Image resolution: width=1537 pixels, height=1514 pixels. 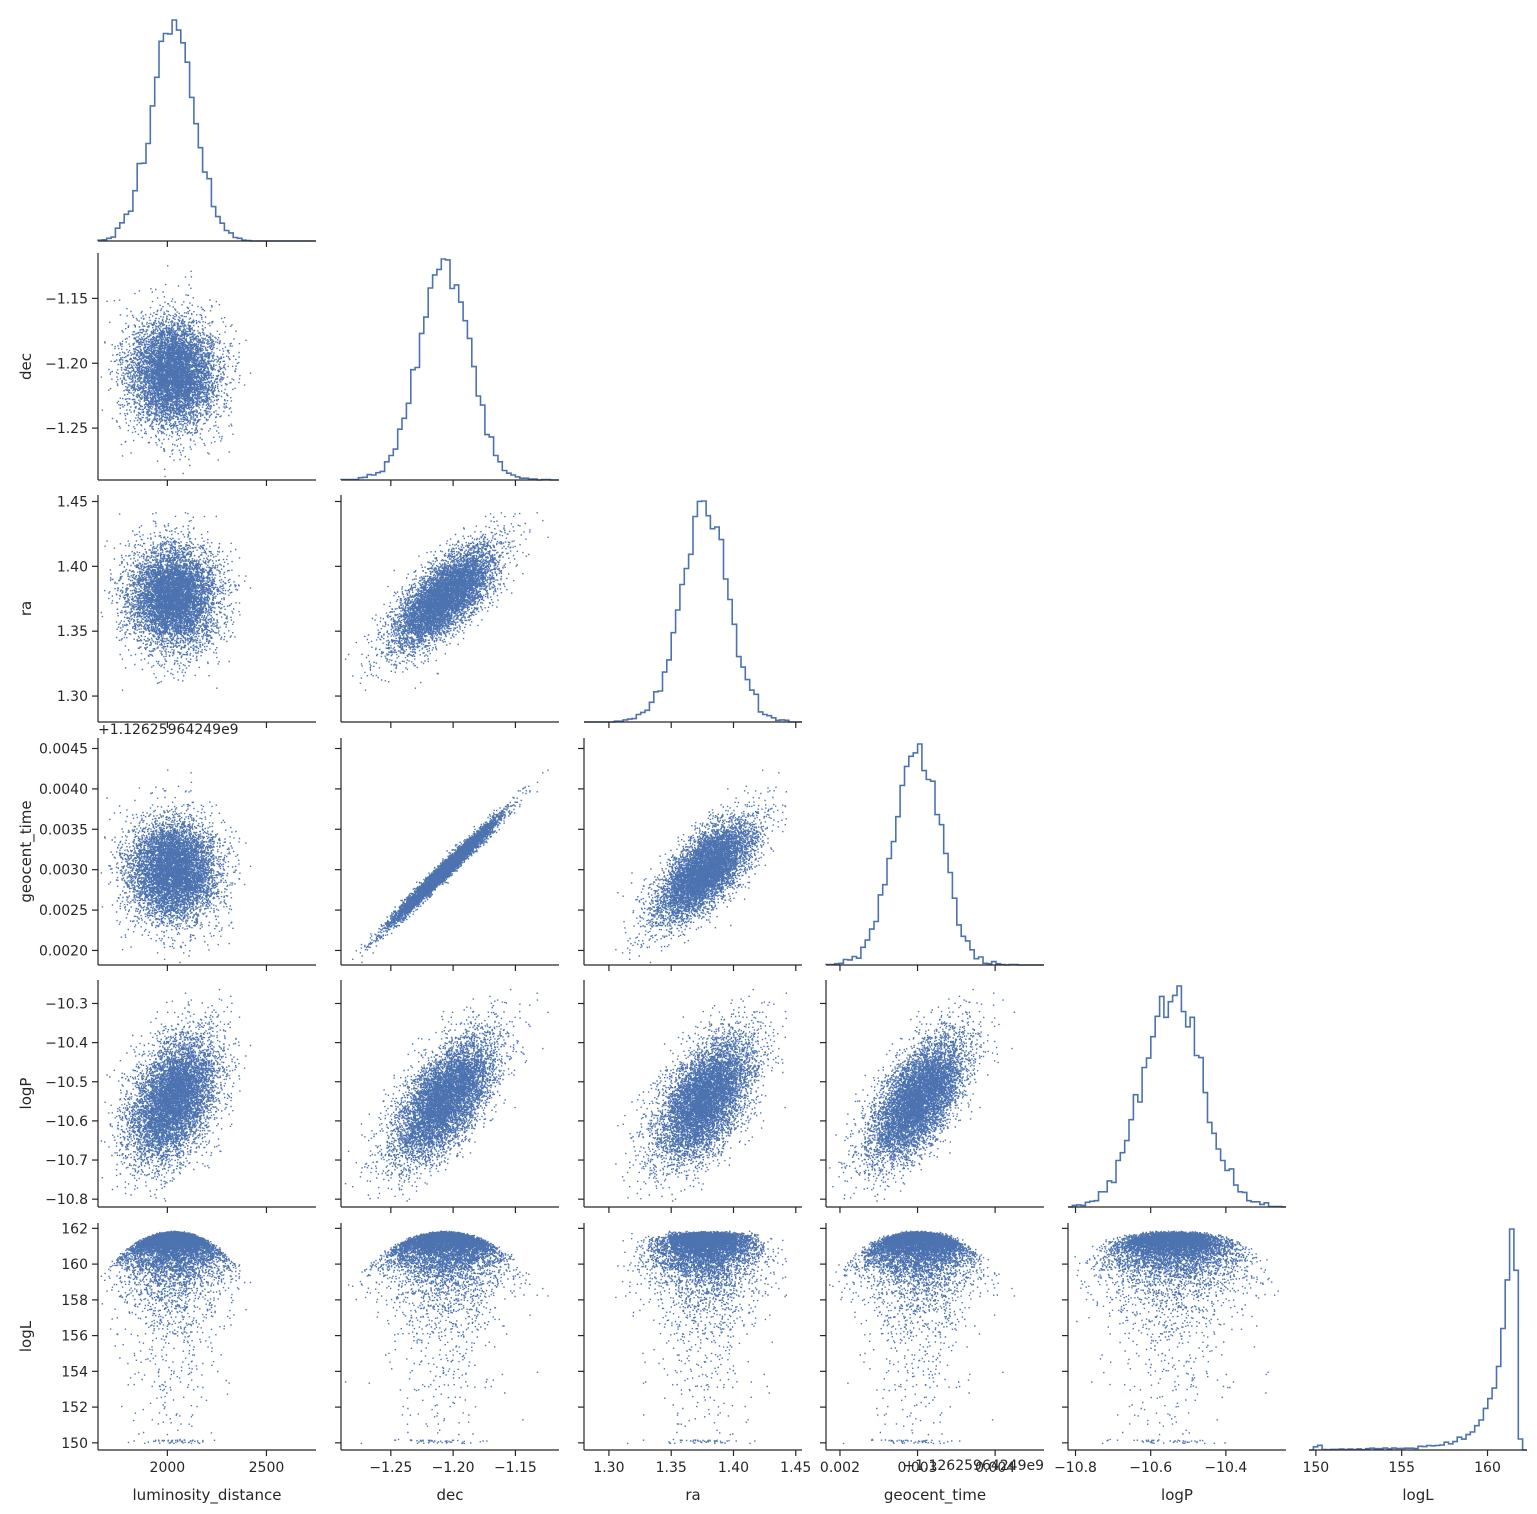 I want to click on panel-logP-vs-dec, so click(x=447, y=1096).